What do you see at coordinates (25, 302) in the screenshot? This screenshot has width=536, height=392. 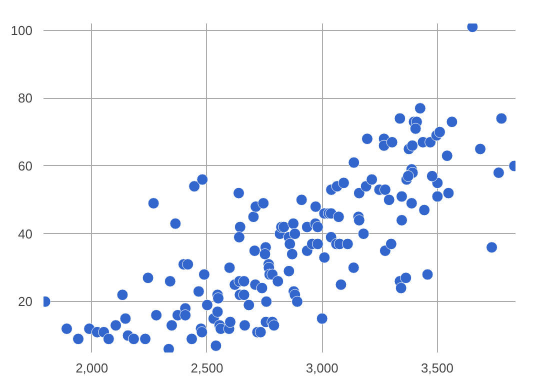 I see `y-tick-label: 20` at bounding box center [25, 302].